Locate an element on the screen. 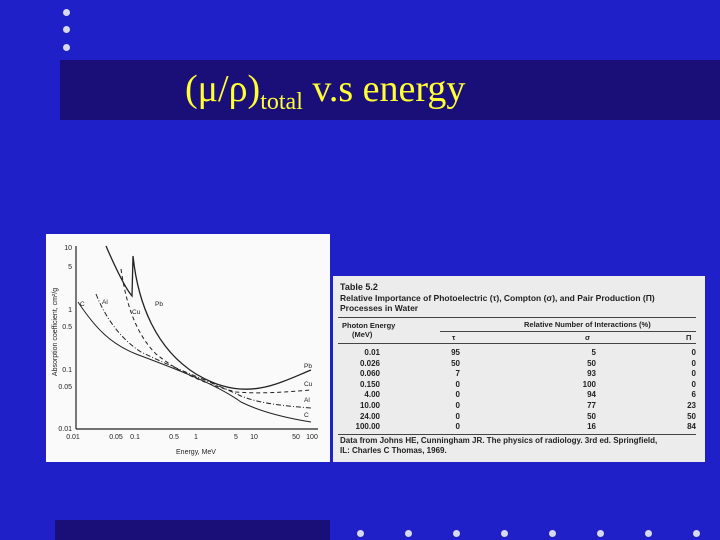  curve-label-c-right: C is located at coordinates (306, 415).